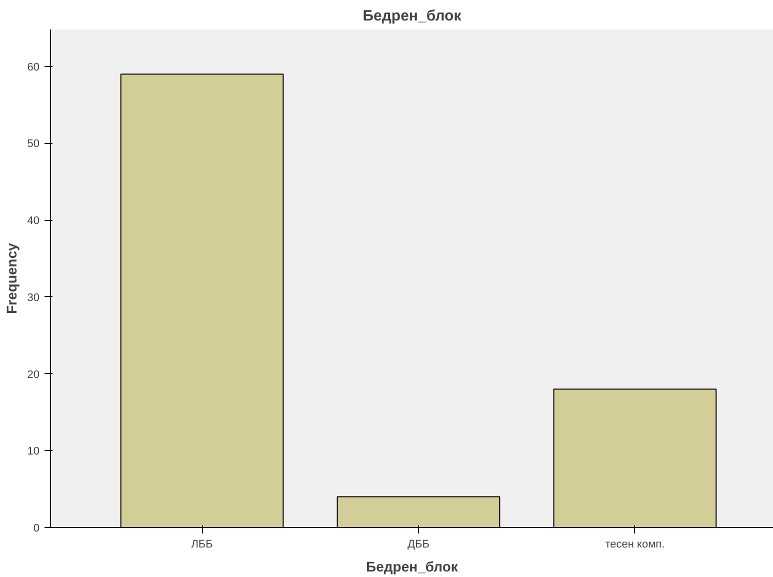 This screenshot has width=773, height=577. What do you see at coordinates (33, 144) in the screenshot?
I see `y-tick-label: 50` at bounding box center [33, 144].